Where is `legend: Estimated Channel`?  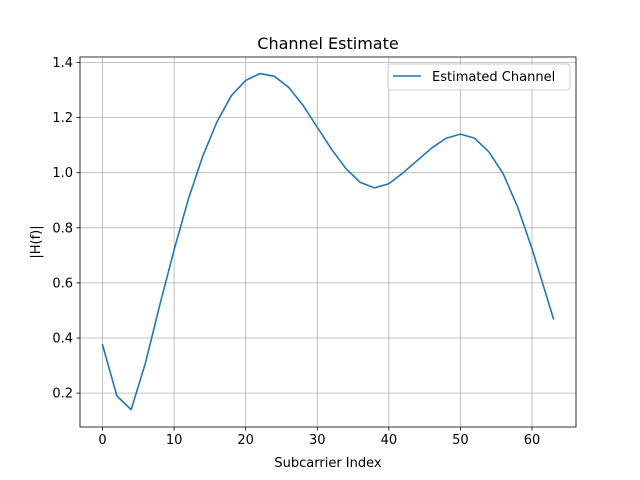
legend: Estimated Channel is located at coordinates (479, 77).